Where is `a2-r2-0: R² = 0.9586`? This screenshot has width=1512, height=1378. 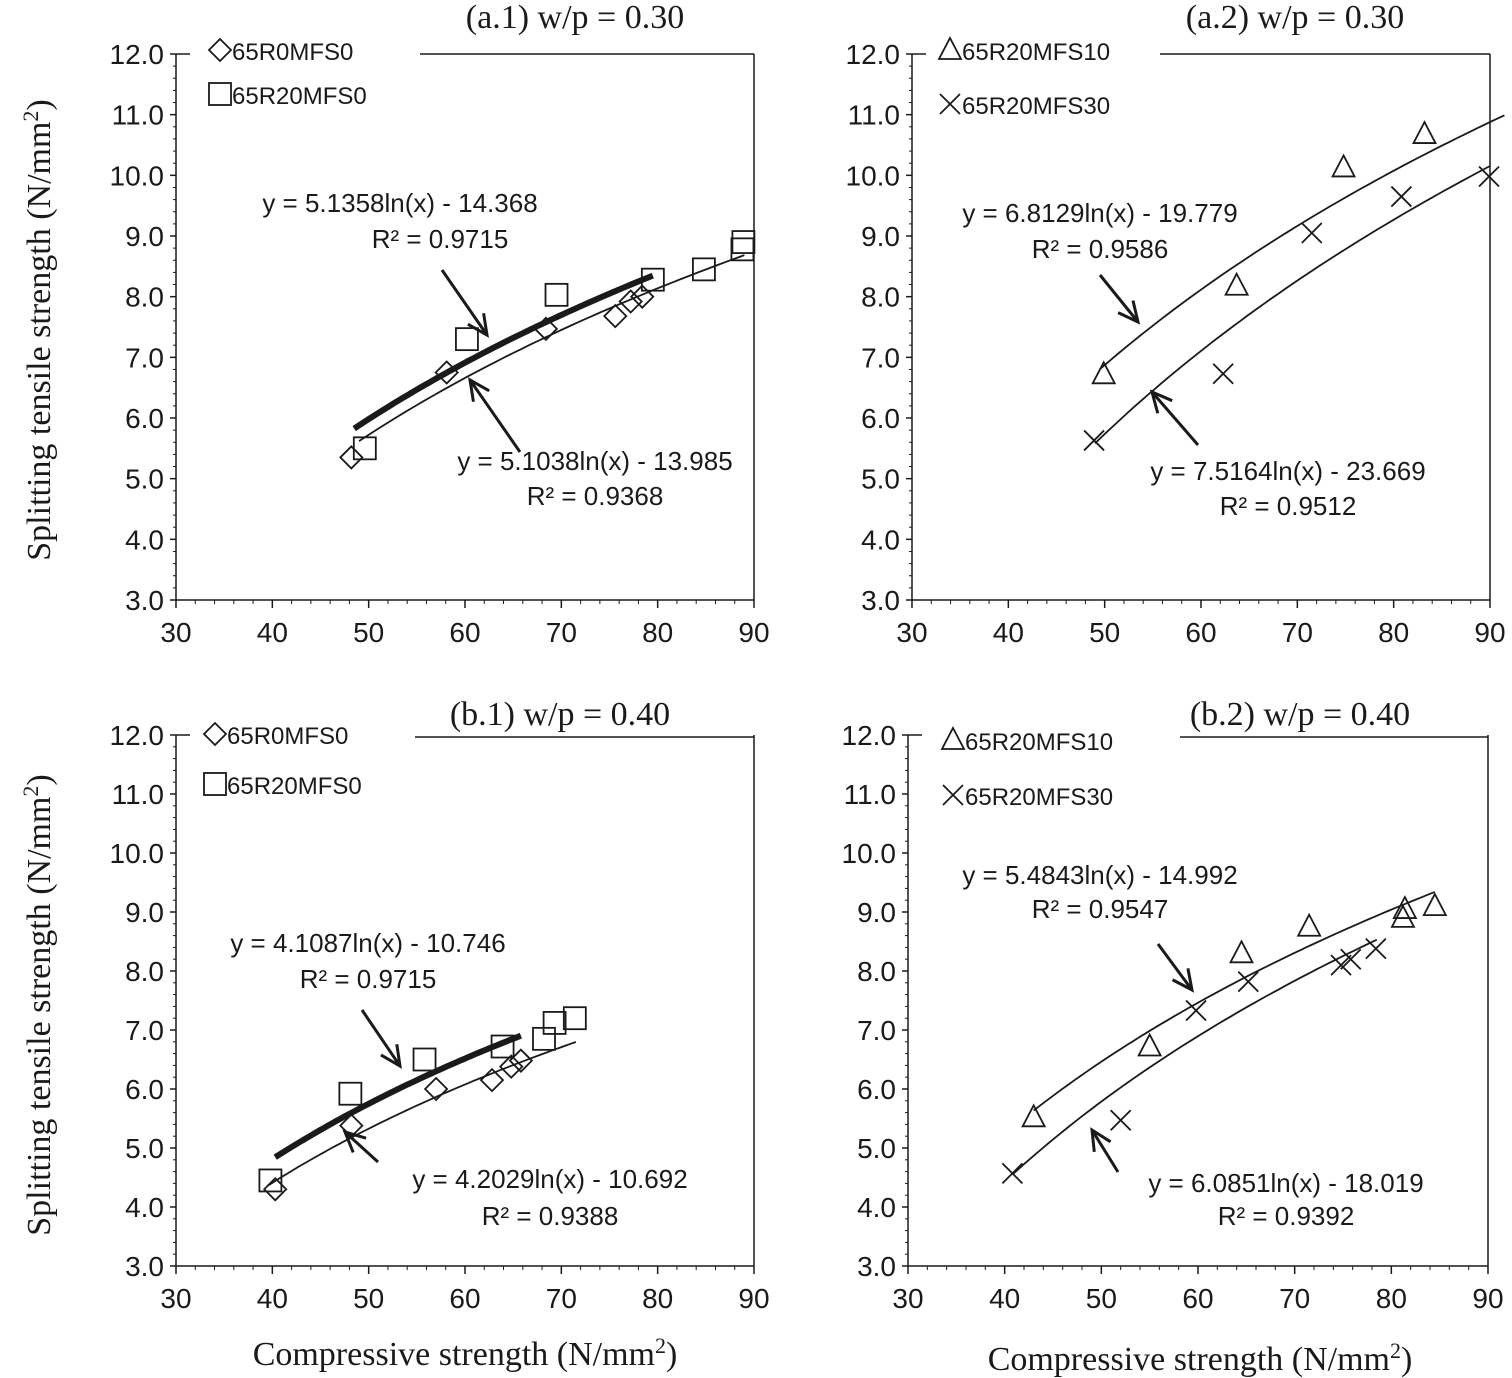
a2-r2-0: R² = 0.9586 is located at coordinates (1100, 249).